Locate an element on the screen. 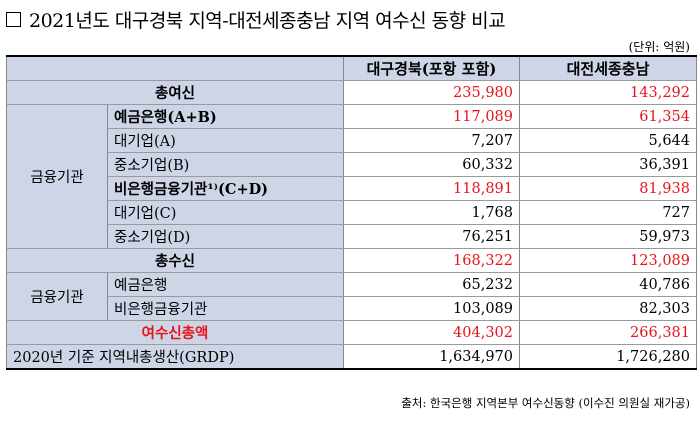  row-label: 비은행금융기관 is located at coordinates (225, 308).